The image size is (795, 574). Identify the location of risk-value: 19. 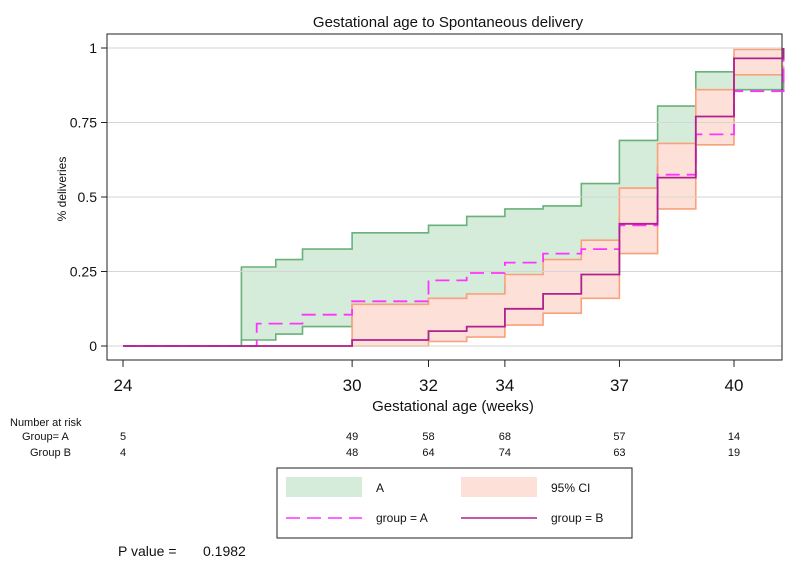
(734, 453).